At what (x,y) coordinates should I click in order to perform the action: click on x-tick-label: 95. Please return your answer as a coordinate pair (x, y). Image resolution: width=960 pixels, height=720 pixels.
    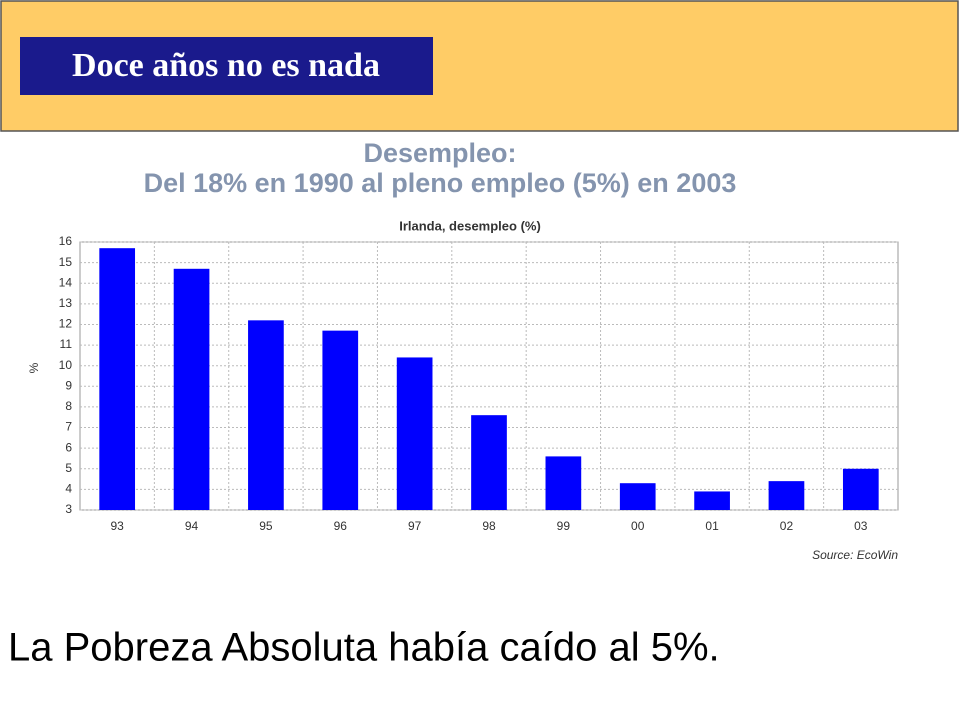
    Looking at the image, I should click on (266, 526).